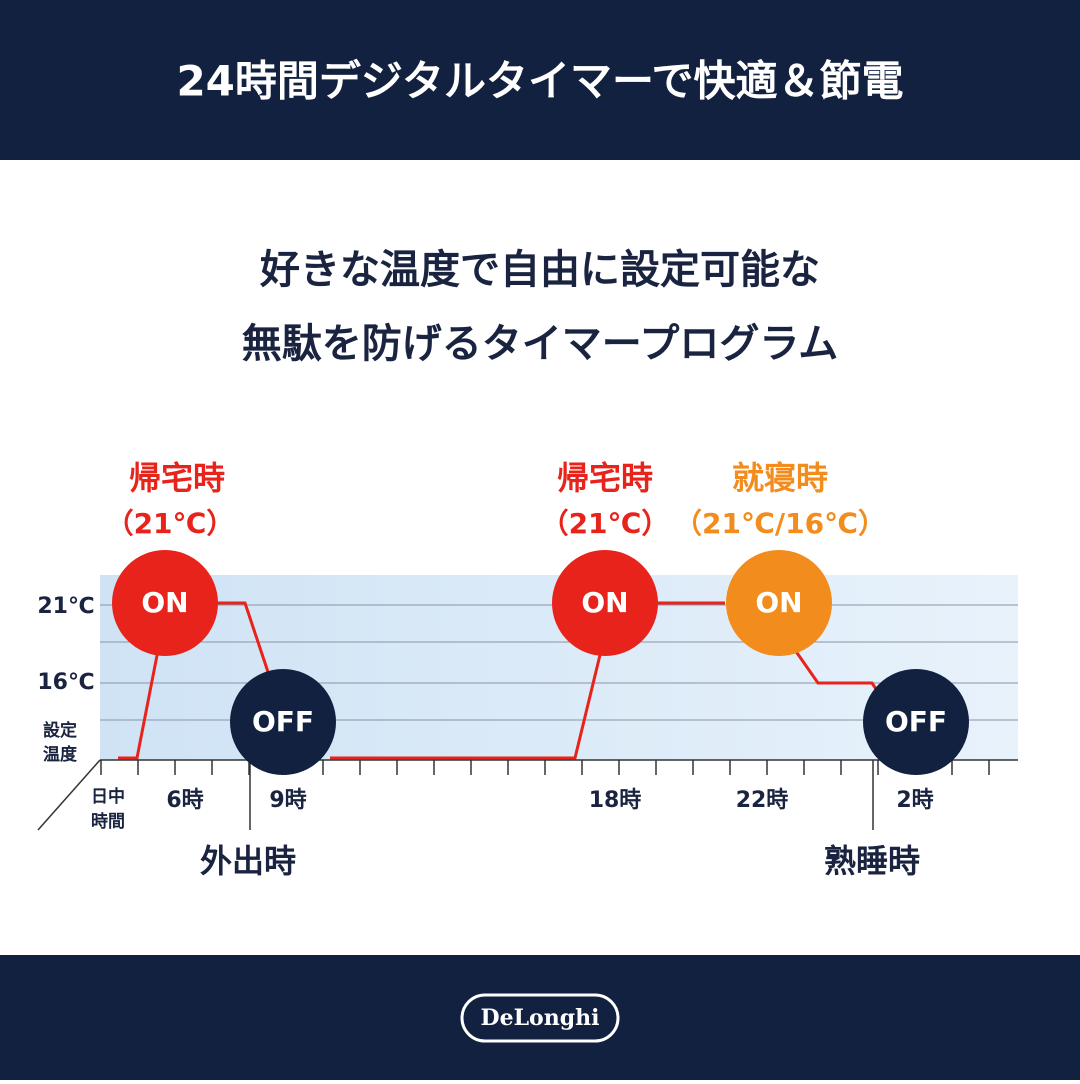 This screenshot has width=1080, height=1084. Describe the element at coordinates (184, 800) in the screenshot. I see `x-label: 6時` at that location.